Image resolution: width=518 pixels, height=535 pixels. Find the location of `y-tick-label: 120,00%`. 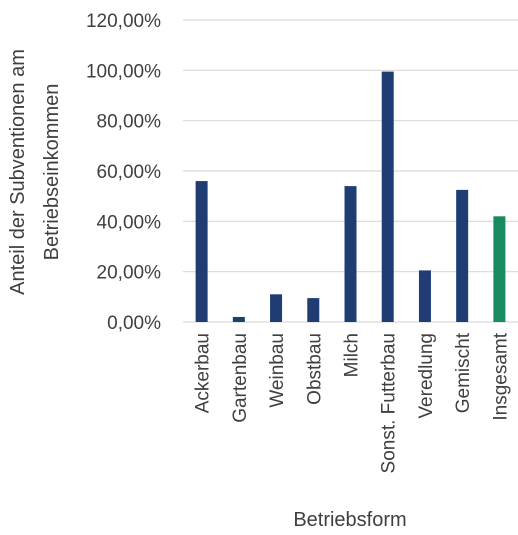

y-tick-label: 120,00% is located at coordinates (123, 21).